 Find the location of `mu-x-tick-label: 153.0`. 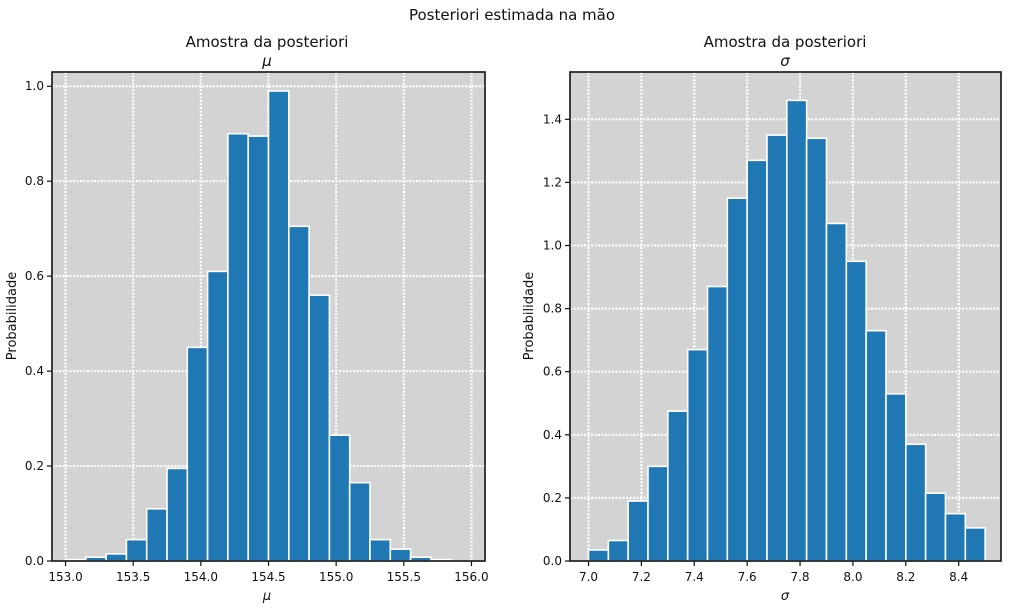

mu-x-tick-label: 153.0 is located at coordinates (65, 577).